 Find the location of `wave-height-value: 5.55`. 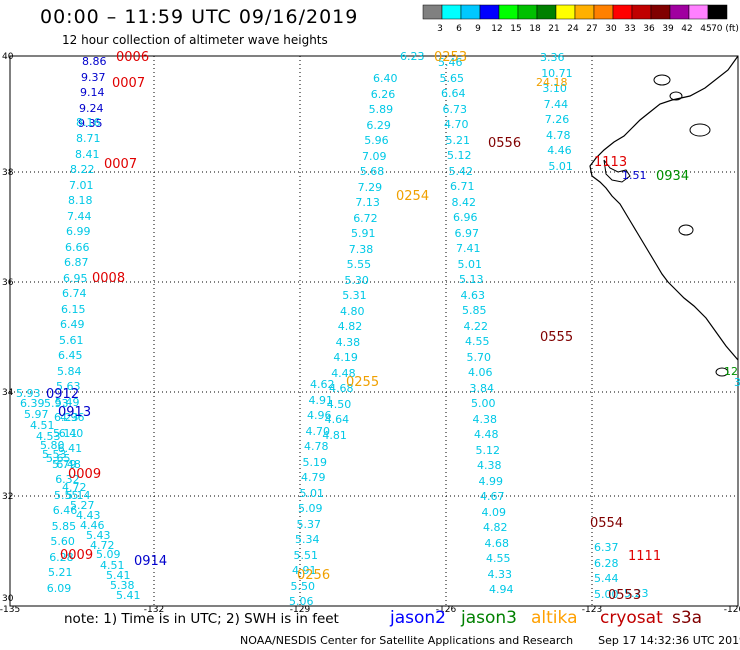

wave-height-value: 5.55 is located at coordinates (66, 495).